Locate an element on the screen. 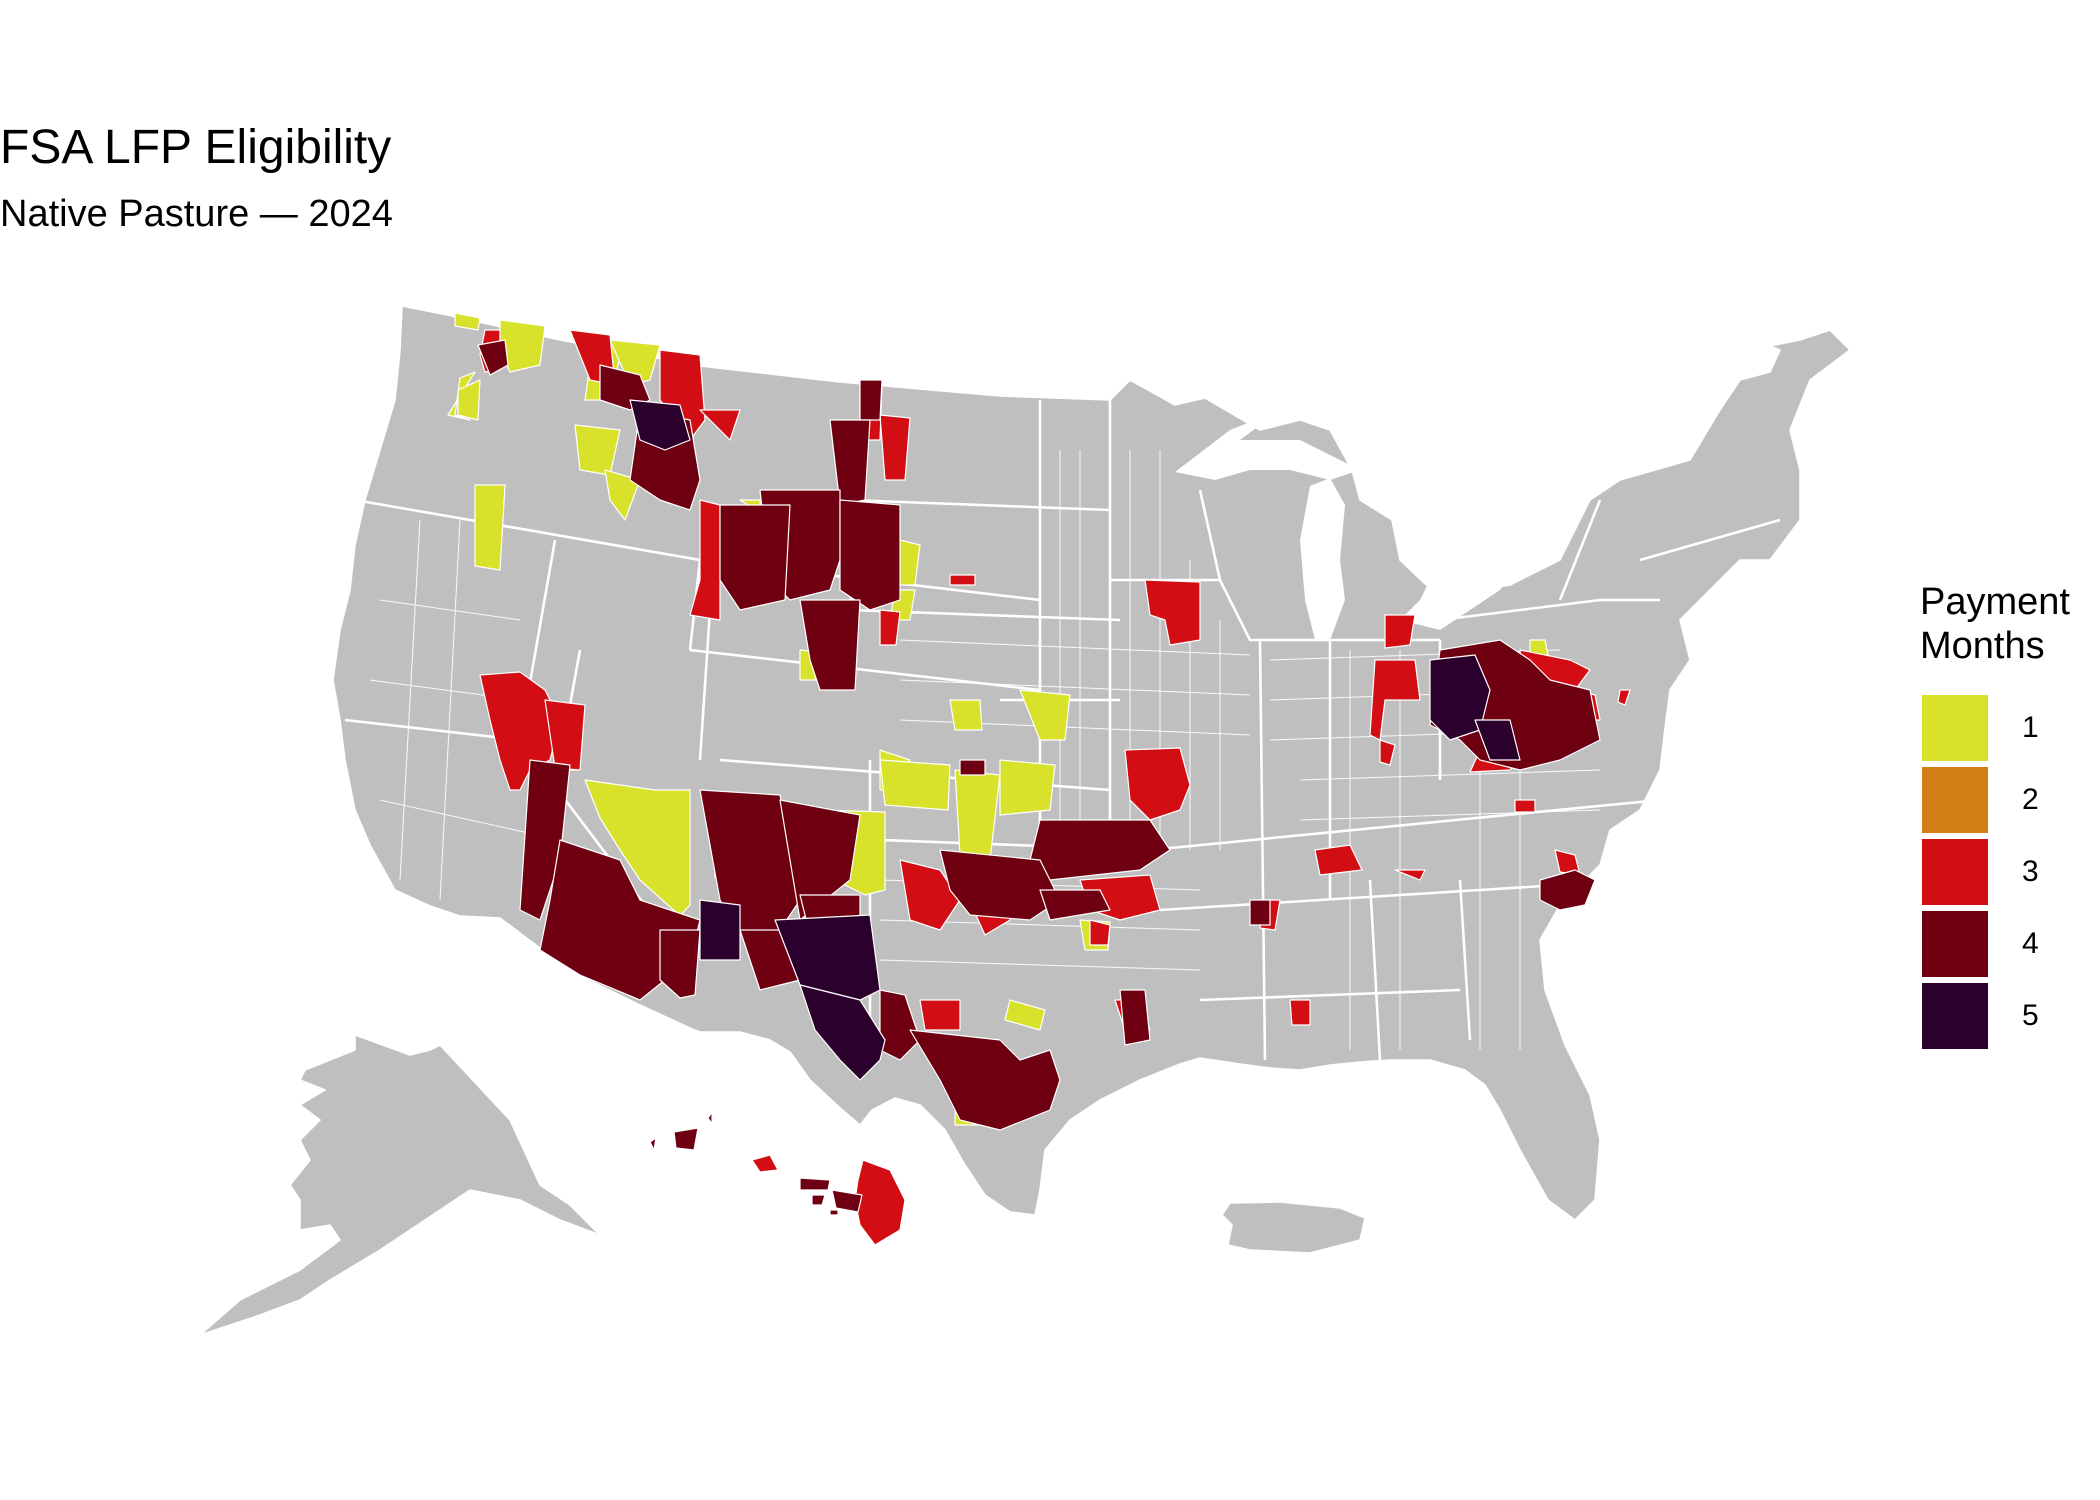  legend: Payment Months 1 2 3 4 5 is located at coordinates (2010, 816).